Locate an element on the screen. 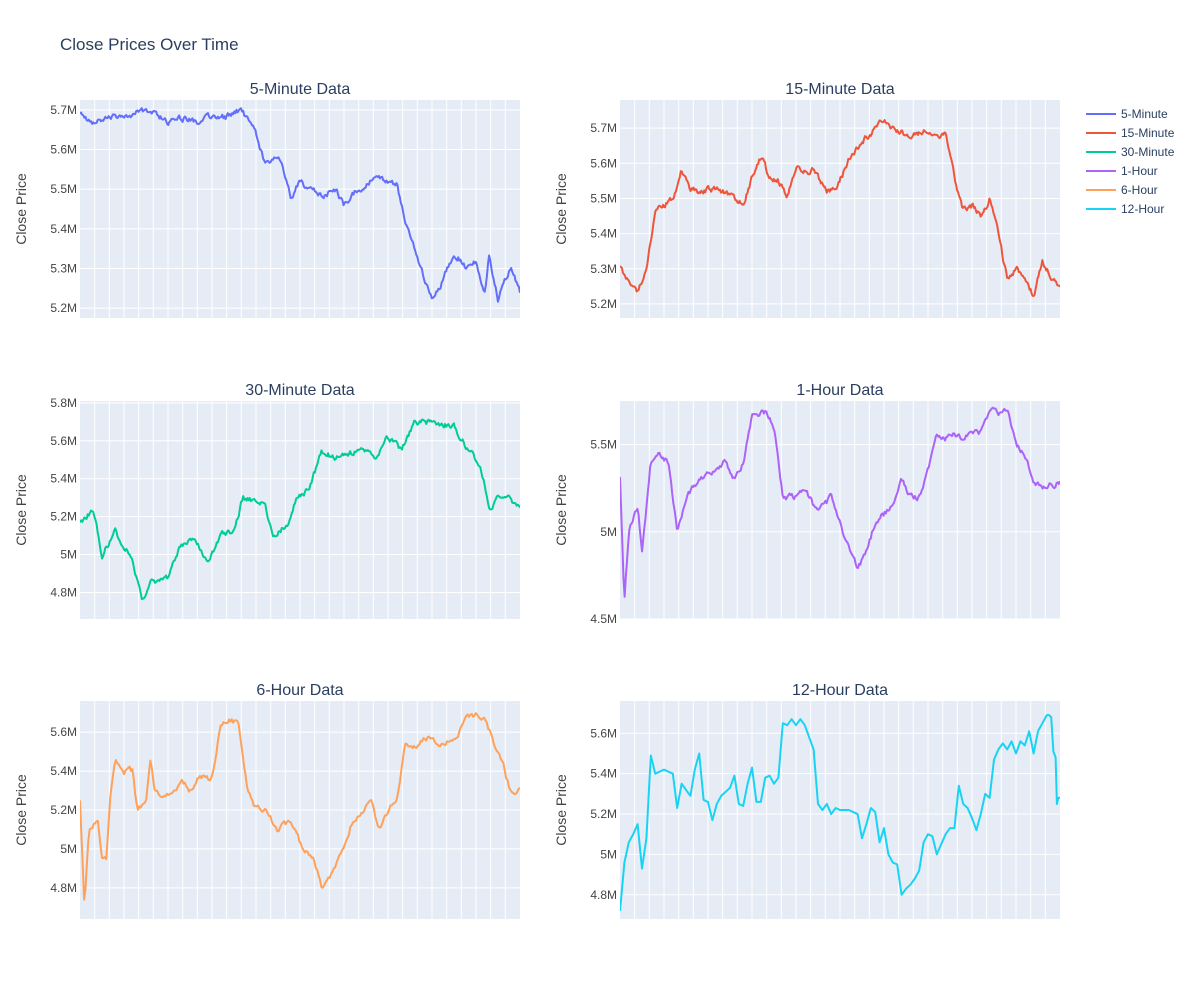 This screenshot has width=1200, height=1000. subplot-title: 6-Hour Data is located at coordinates (299, 690).